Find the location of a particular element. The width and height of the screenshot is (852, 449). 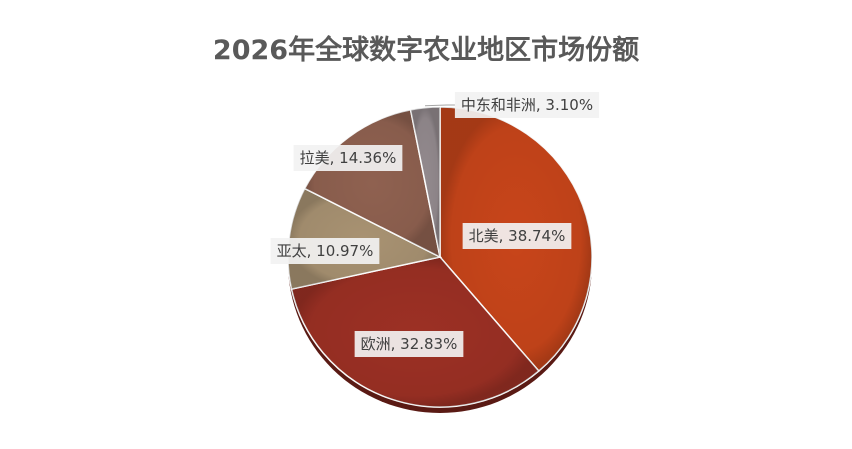

data-label-4: 拉美, 14.36% is located at coordinates (348, 158).